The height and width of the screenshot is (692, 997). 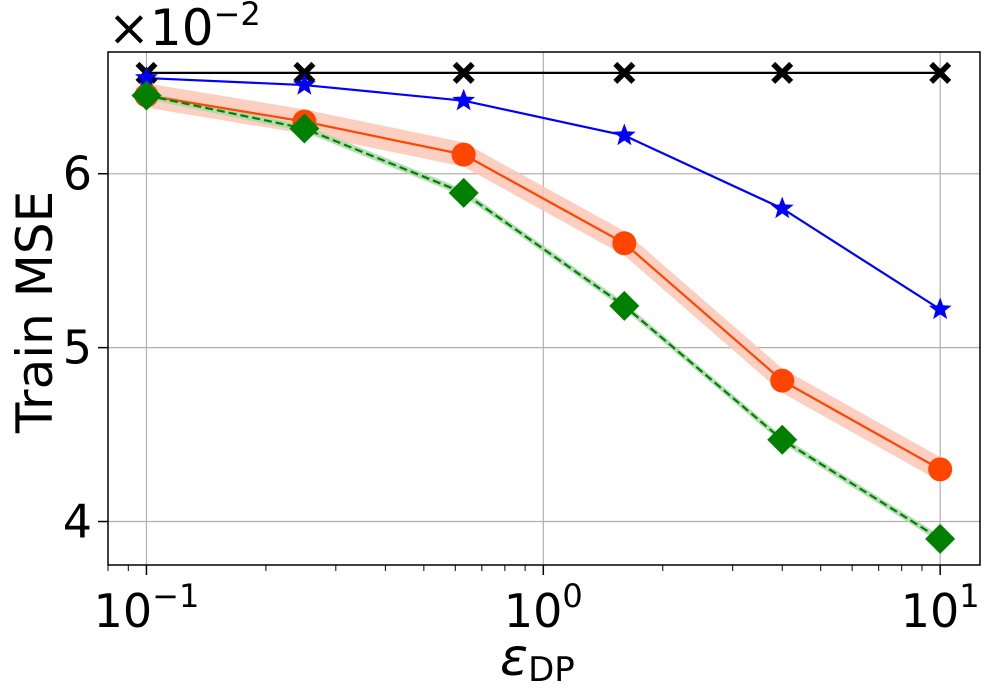 I want to click on x-axis-ticks: 10⁻¹ 10⁰ 10¹, so click(x=537, y=601).